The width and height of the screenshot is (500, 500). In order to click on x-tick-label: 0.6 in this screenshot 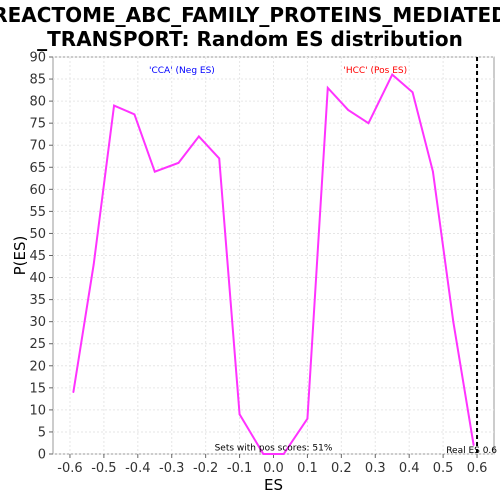, I will do `click(477, 468)`.